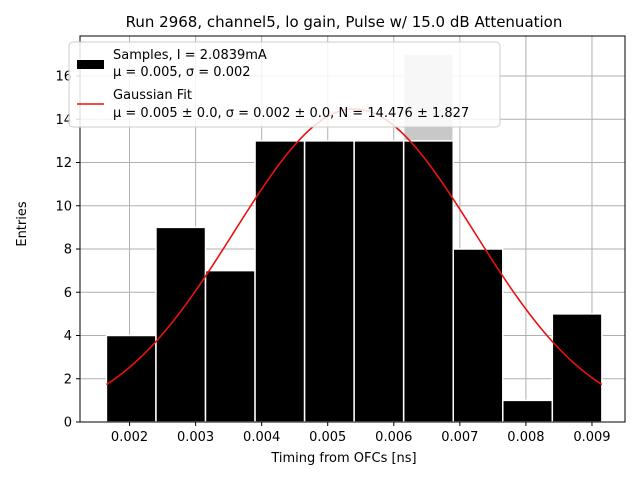  I want to click on y-axis-label: Entries, so click(22, 224).